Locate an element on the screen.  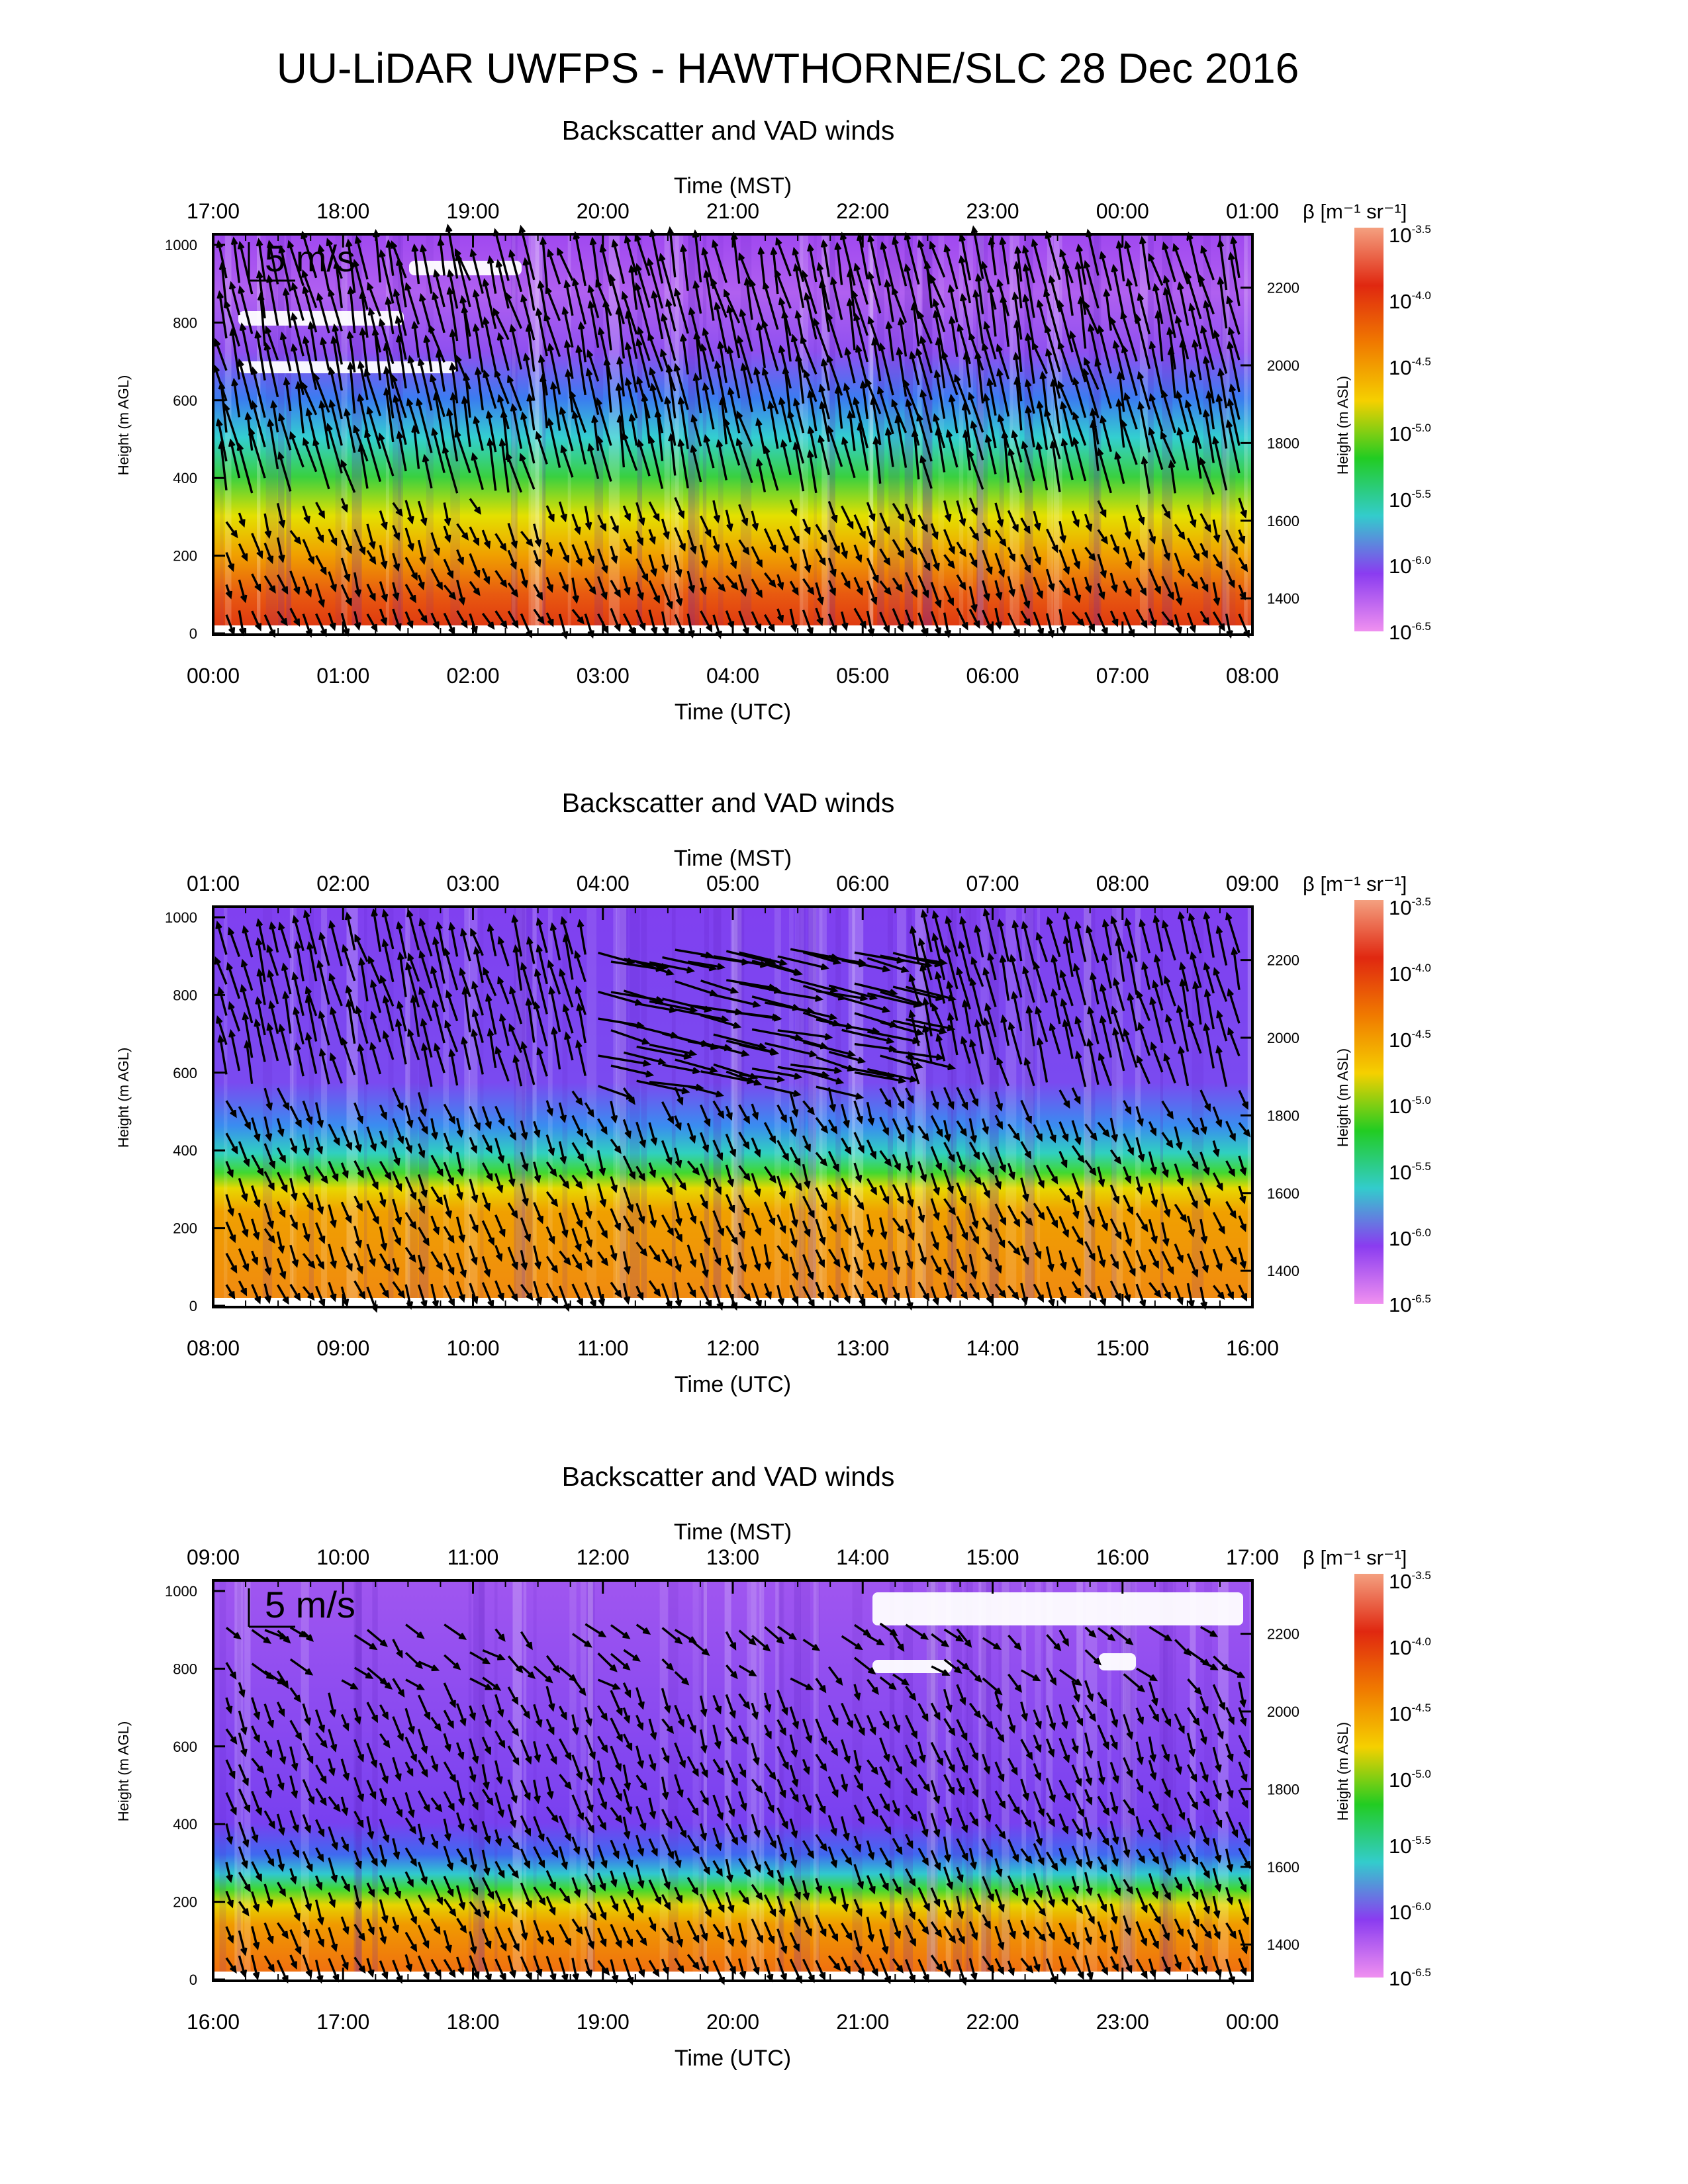
x-tick-label-utc: 08:00 is located at coordinates (213, 1348).